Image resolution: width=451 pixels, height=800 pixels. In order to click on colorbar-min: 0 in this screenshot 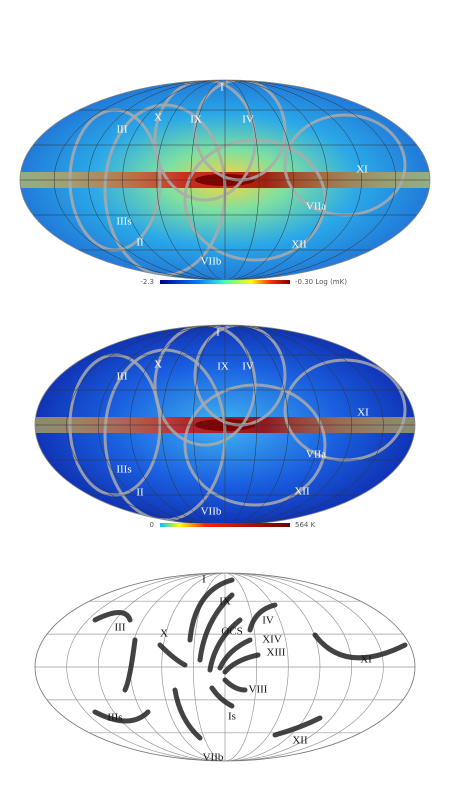, I will do `click(152, 525)`.